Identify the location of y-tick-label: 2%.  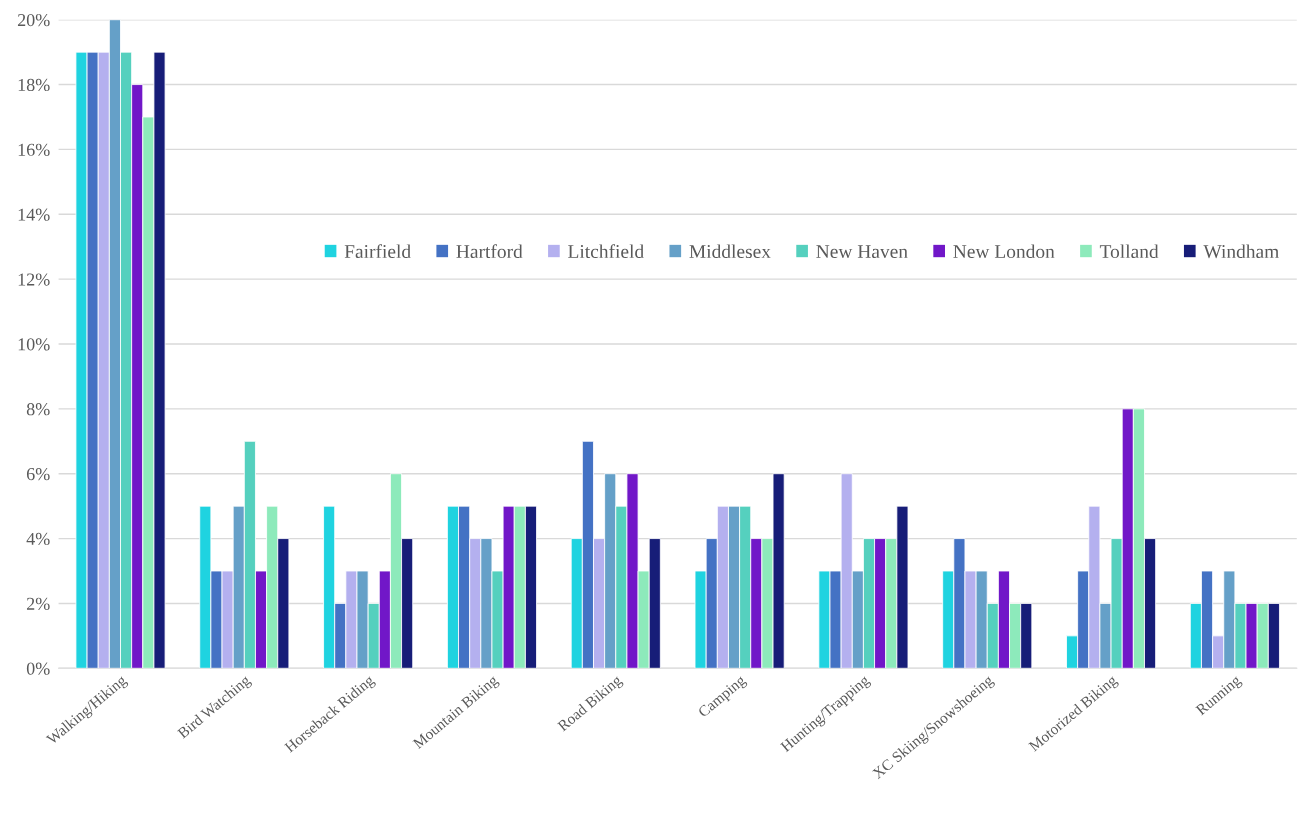
(38, 603).